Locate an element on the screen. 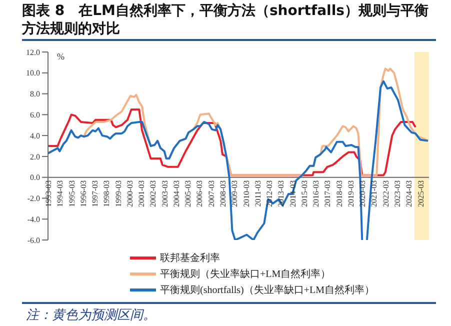  x-tick-label: 2021-03 is located at coordinates (374, 194).